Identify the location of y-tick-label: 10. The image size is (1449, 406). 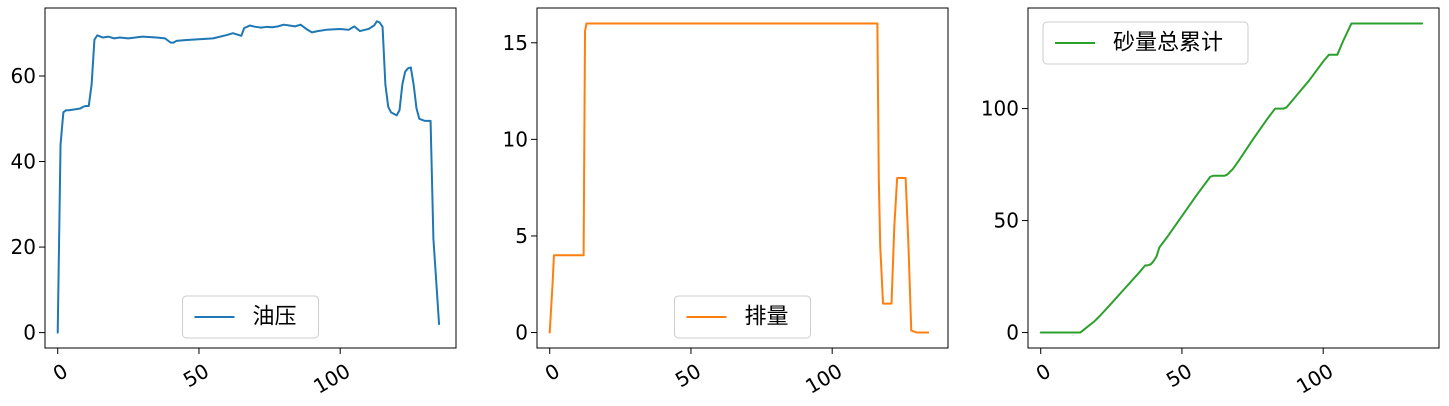
(515, 139).